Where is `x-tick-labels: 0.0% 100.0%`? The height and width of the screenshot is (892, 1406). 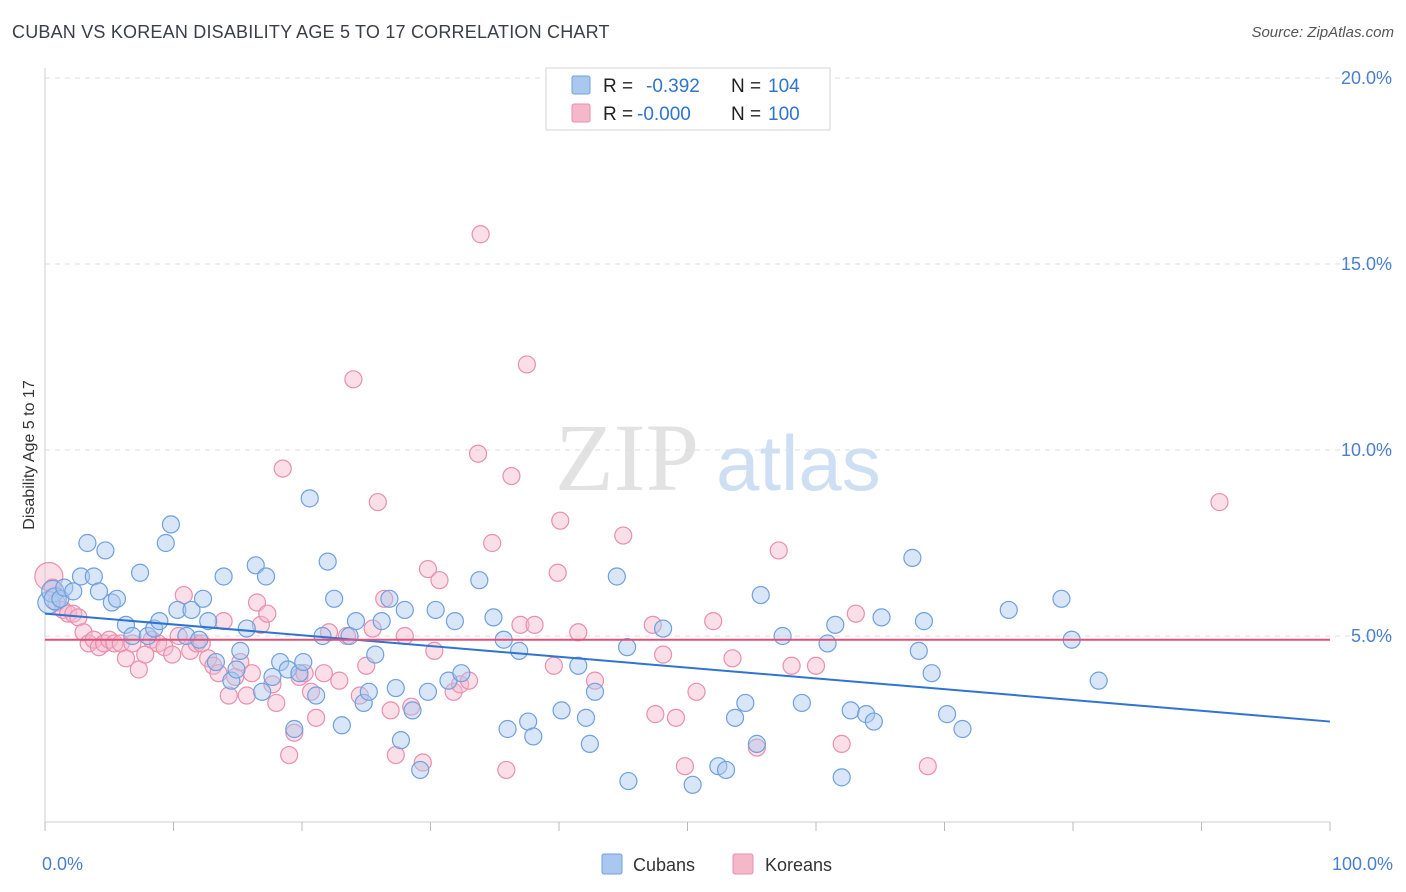
x-tick-labels: 0.0% 100.0% is located at coordinates (717, 864).